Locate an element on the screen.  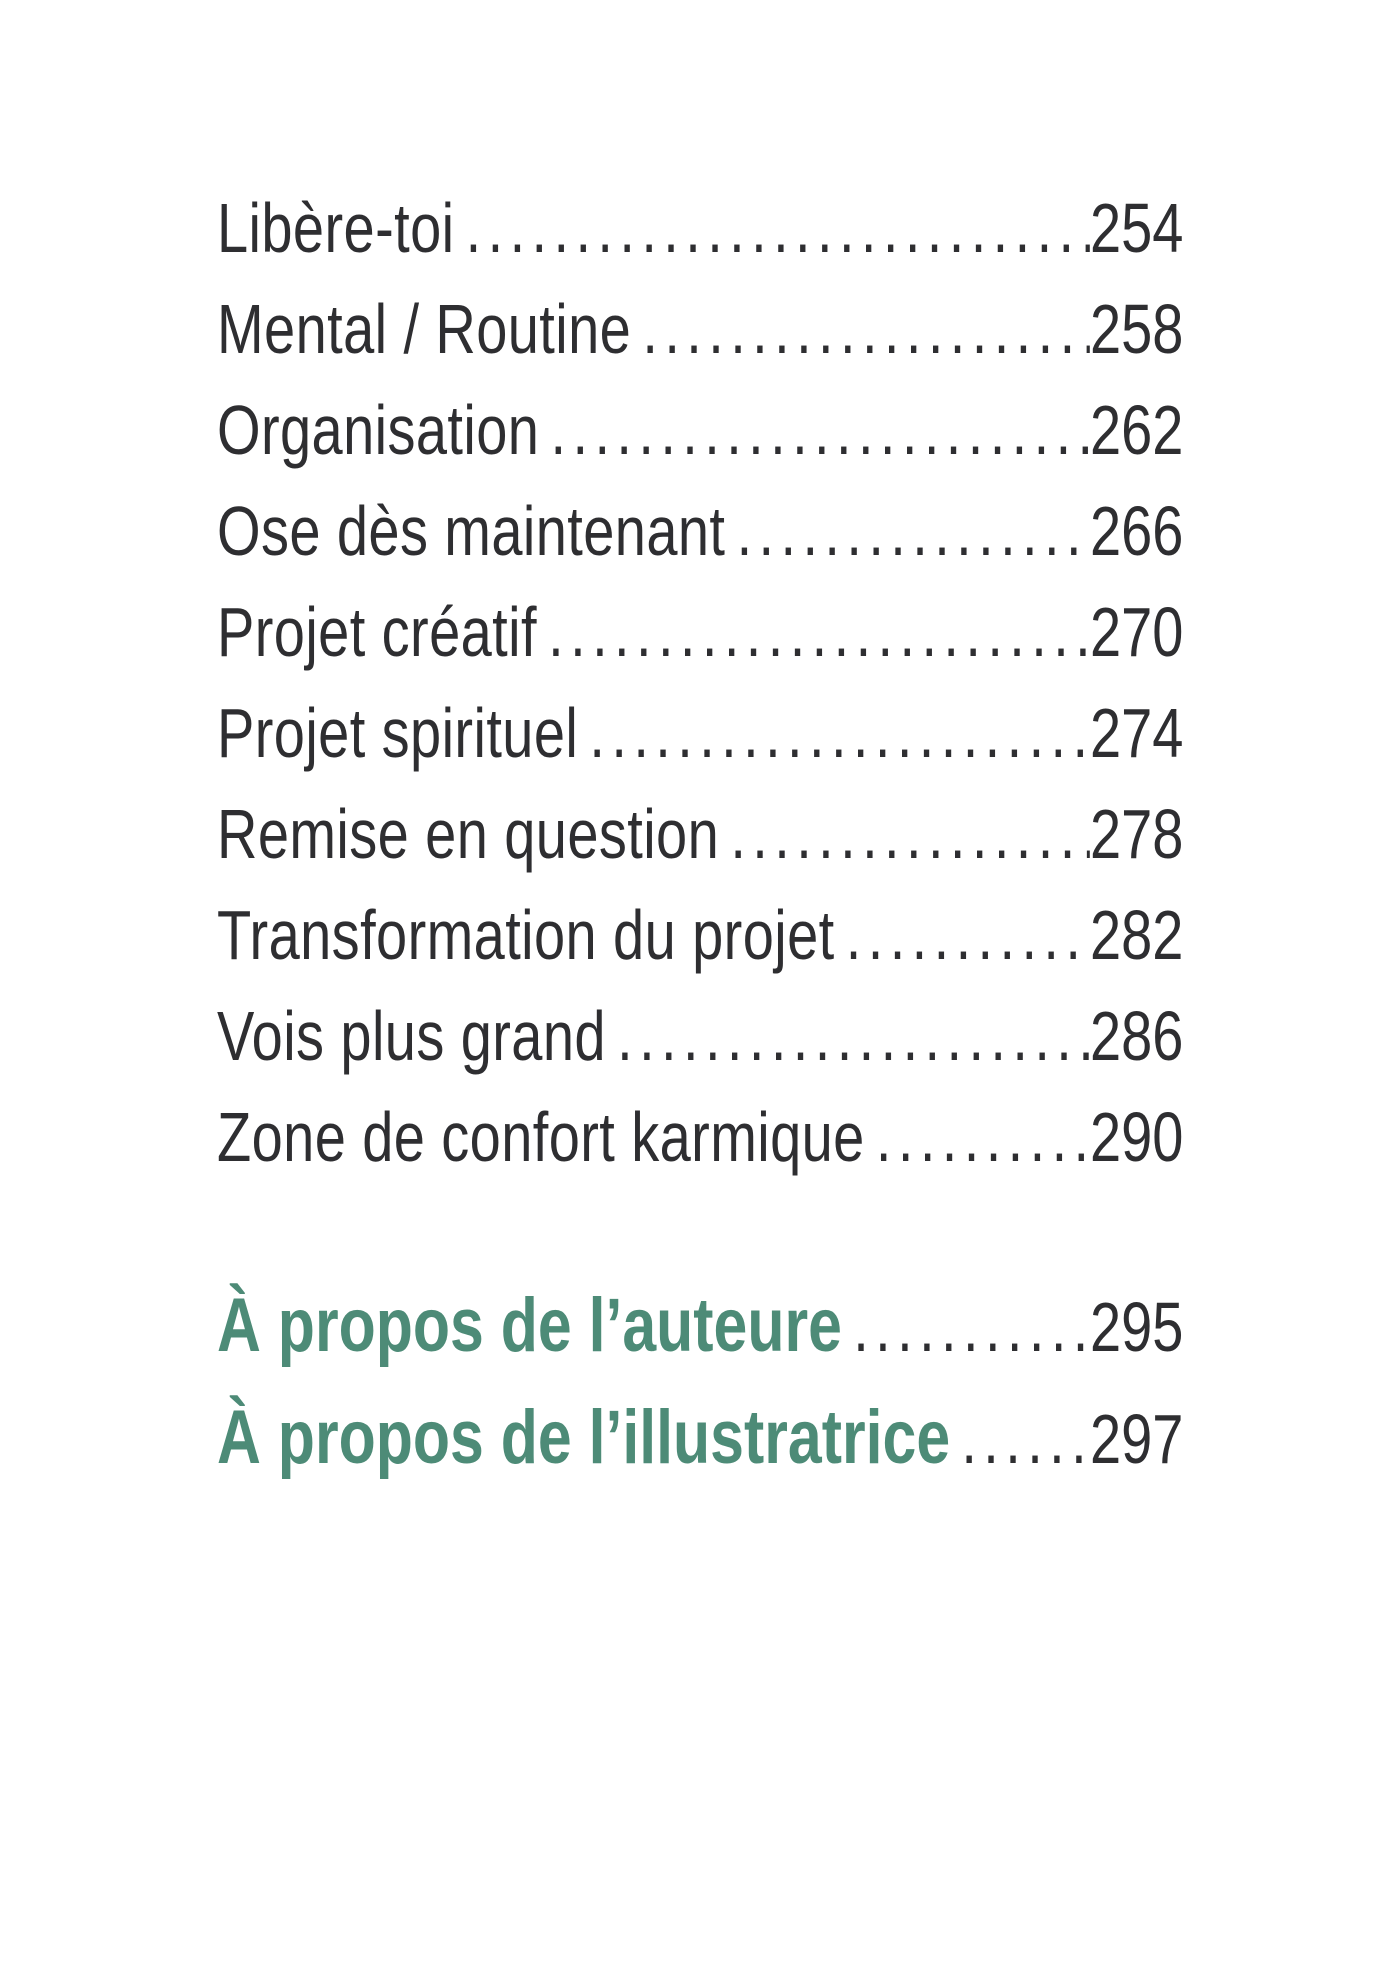
page-number: 297 is located at coordinates (1136, 1439).